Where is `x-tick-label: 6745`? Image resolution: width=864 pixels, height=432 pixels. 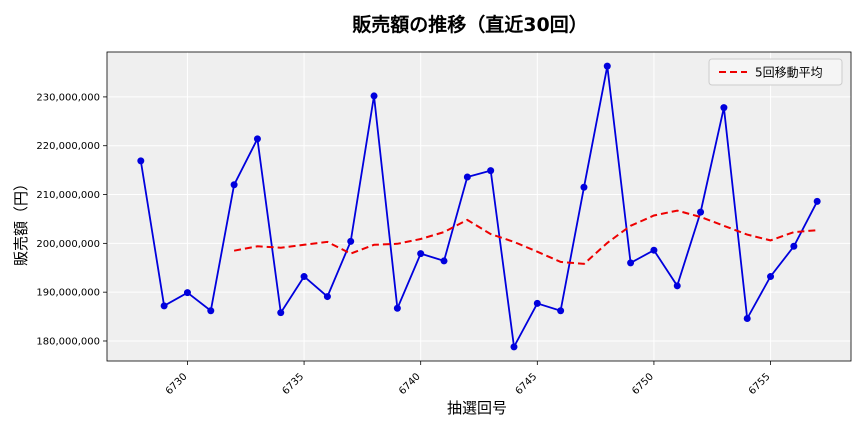
x-tick-label: 6745 is located at coordinates (527, 384).